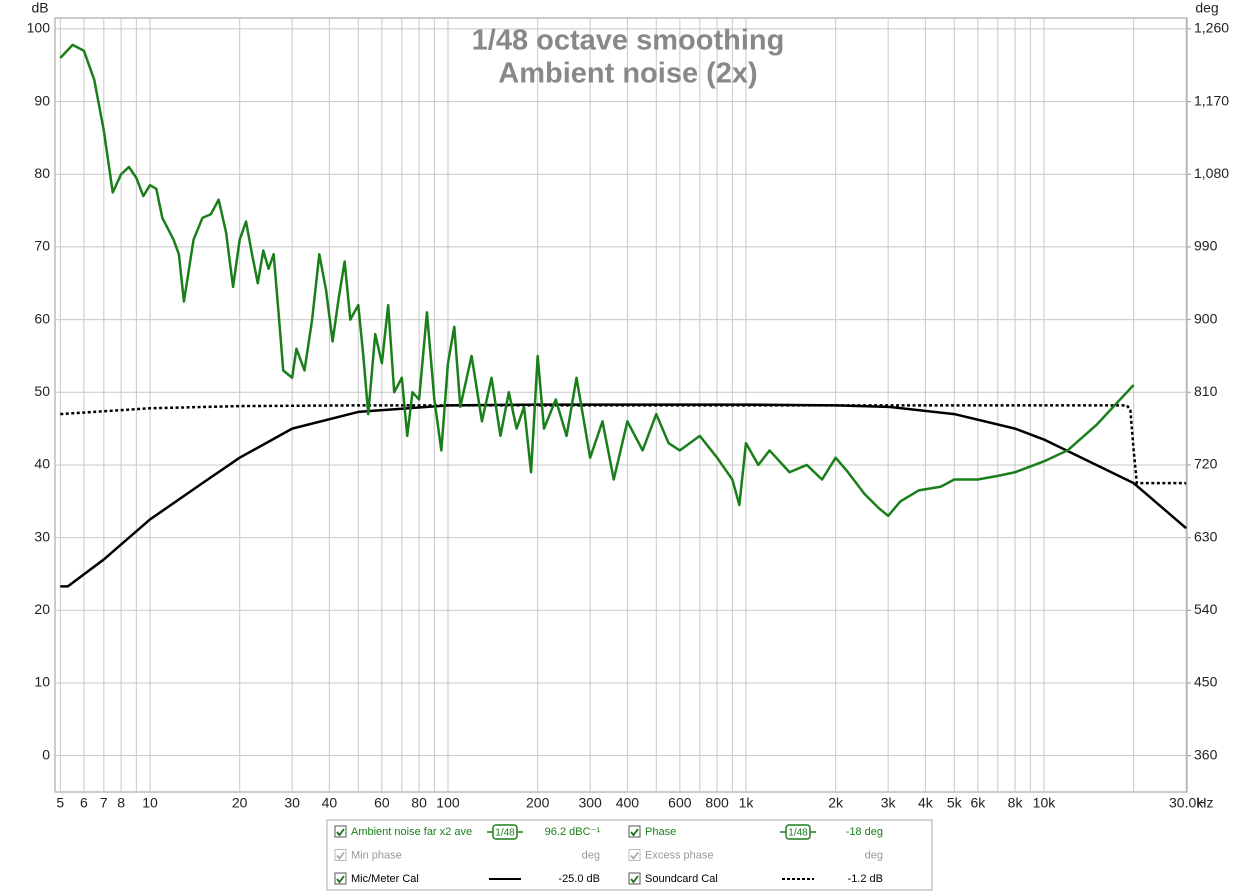 The image size is (1259, 892). What do you see at coordinates (42, 391) in the screenshot?
I see `y-tick-label: 50` at bounding box center [42, 391].